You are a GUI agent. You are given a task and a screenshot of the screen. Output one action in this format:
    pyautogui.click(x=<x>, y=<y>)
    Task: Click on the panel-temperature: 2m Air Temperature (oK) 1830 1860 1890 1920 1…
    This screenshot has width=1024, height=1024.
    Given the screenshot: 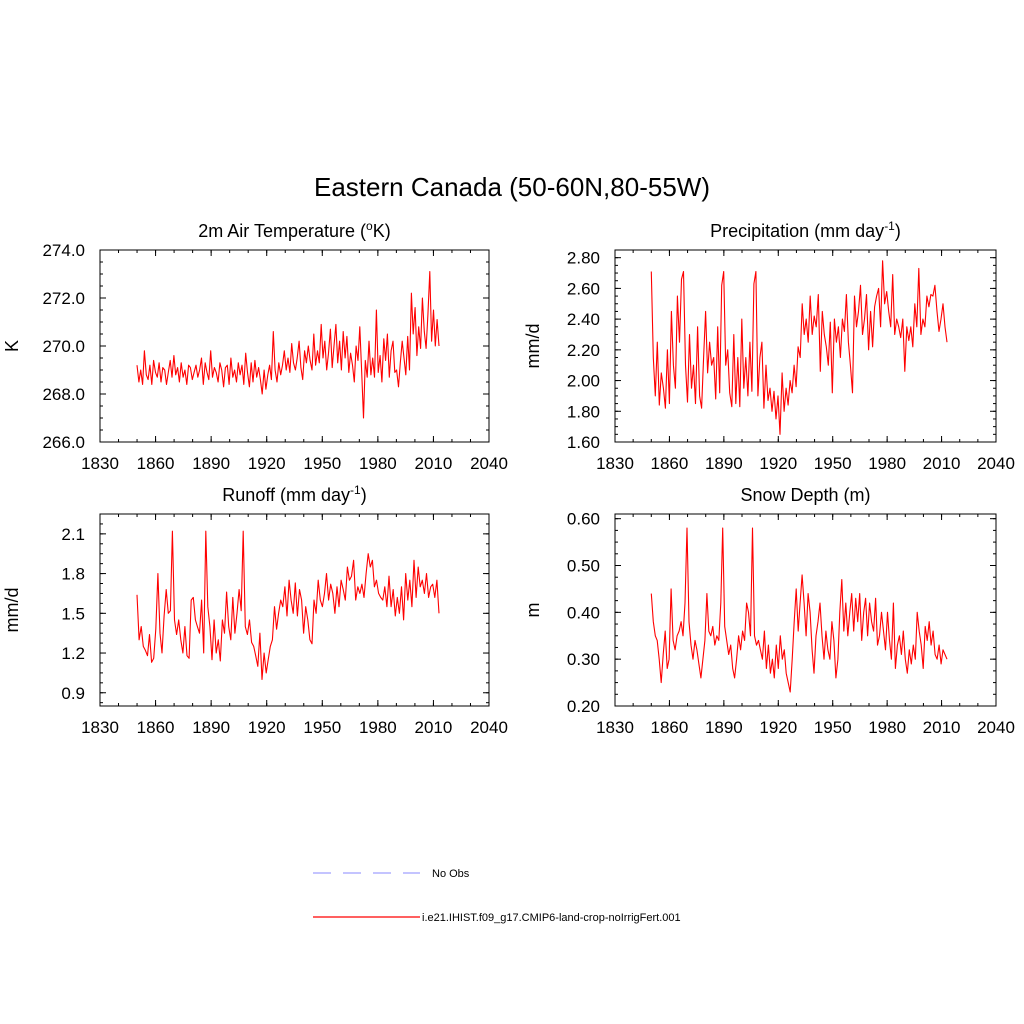 What is the action you would take?
    pyautogui.click(x=255, y=346)
    